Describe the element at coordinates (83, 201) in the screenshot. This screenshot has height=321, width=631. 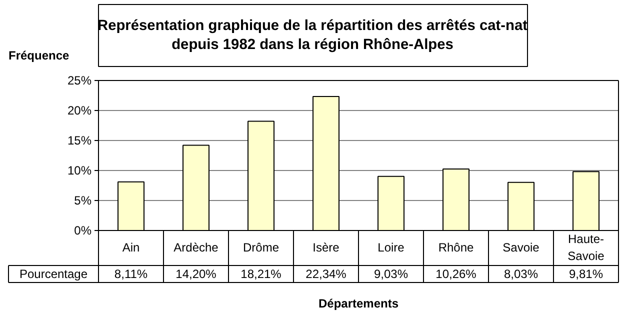
I see `y-tick-label: 5%` at that location.